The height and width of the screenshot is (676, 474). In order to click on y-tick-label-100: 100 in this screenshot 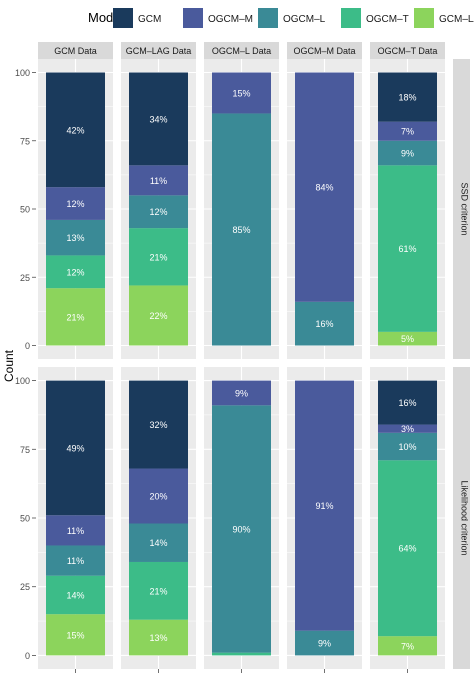, I will do `click(22, 73)`.